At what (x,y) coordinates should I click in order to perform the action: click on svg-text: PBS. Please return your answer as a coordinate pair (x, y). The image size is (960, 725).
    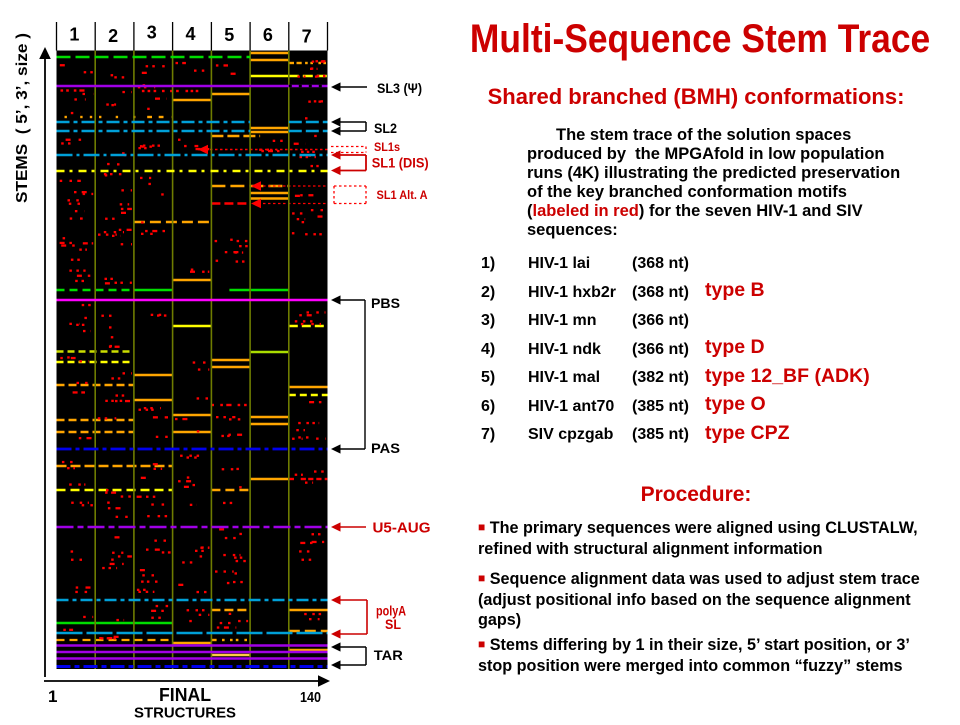
    Looking at the image, I should click on (385, 303).